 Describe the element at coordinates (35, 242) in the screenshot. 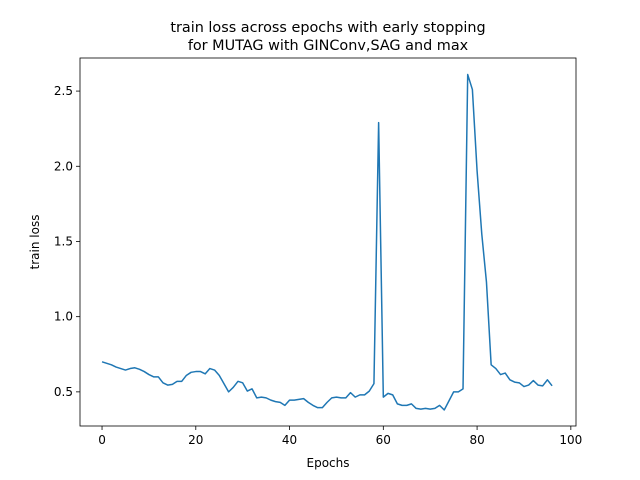

I see `y-axis-label: train loss` at that location.